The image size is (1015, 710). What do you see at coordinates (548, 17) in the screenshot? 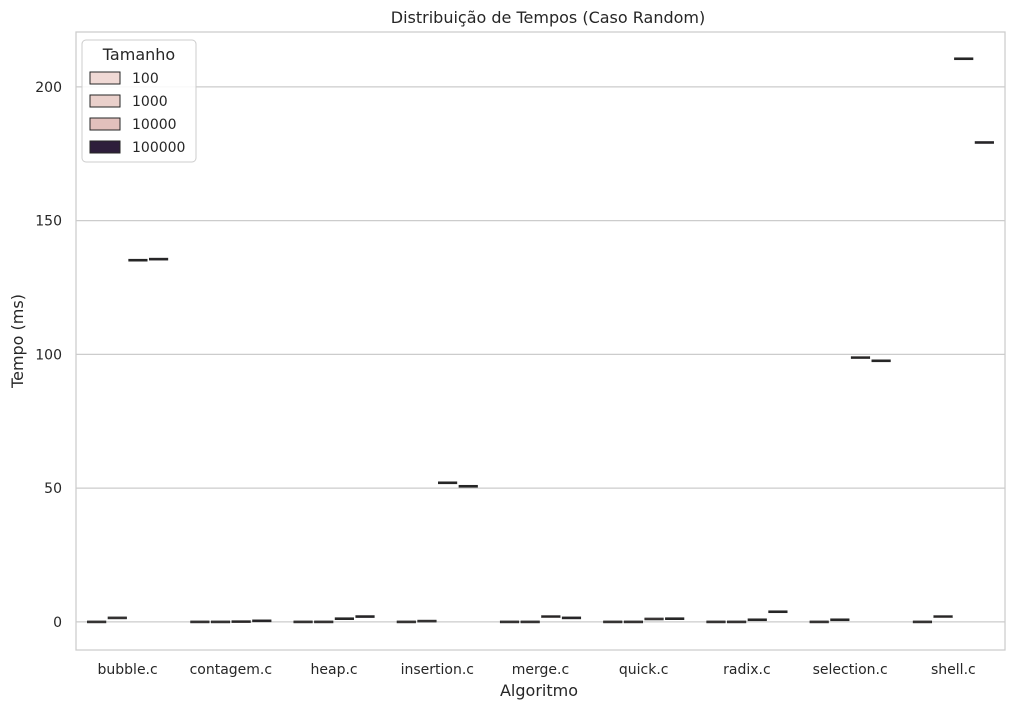
I see `chart-title: Distribuição de Tempos (Caso Random)` at bounding box center [548, 17].